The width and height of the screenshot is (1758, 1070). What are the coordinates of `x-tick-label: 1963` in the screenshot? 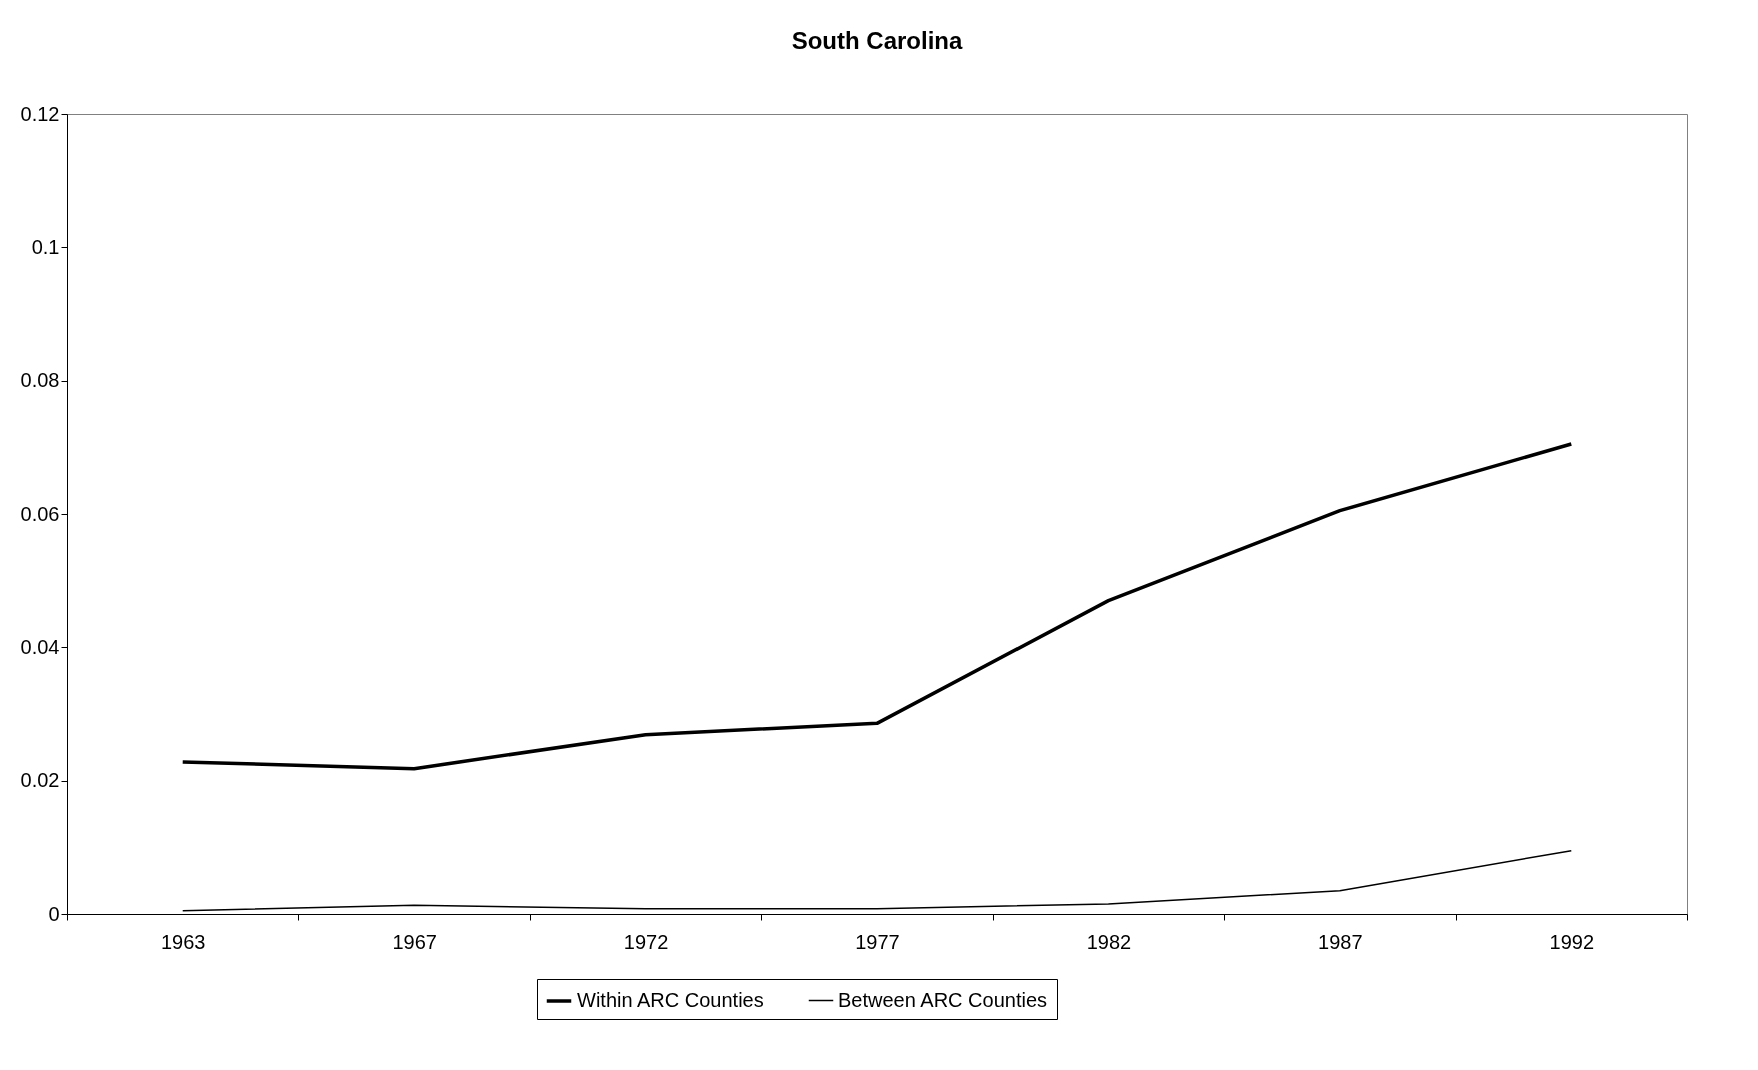 It's located at (183, 941).